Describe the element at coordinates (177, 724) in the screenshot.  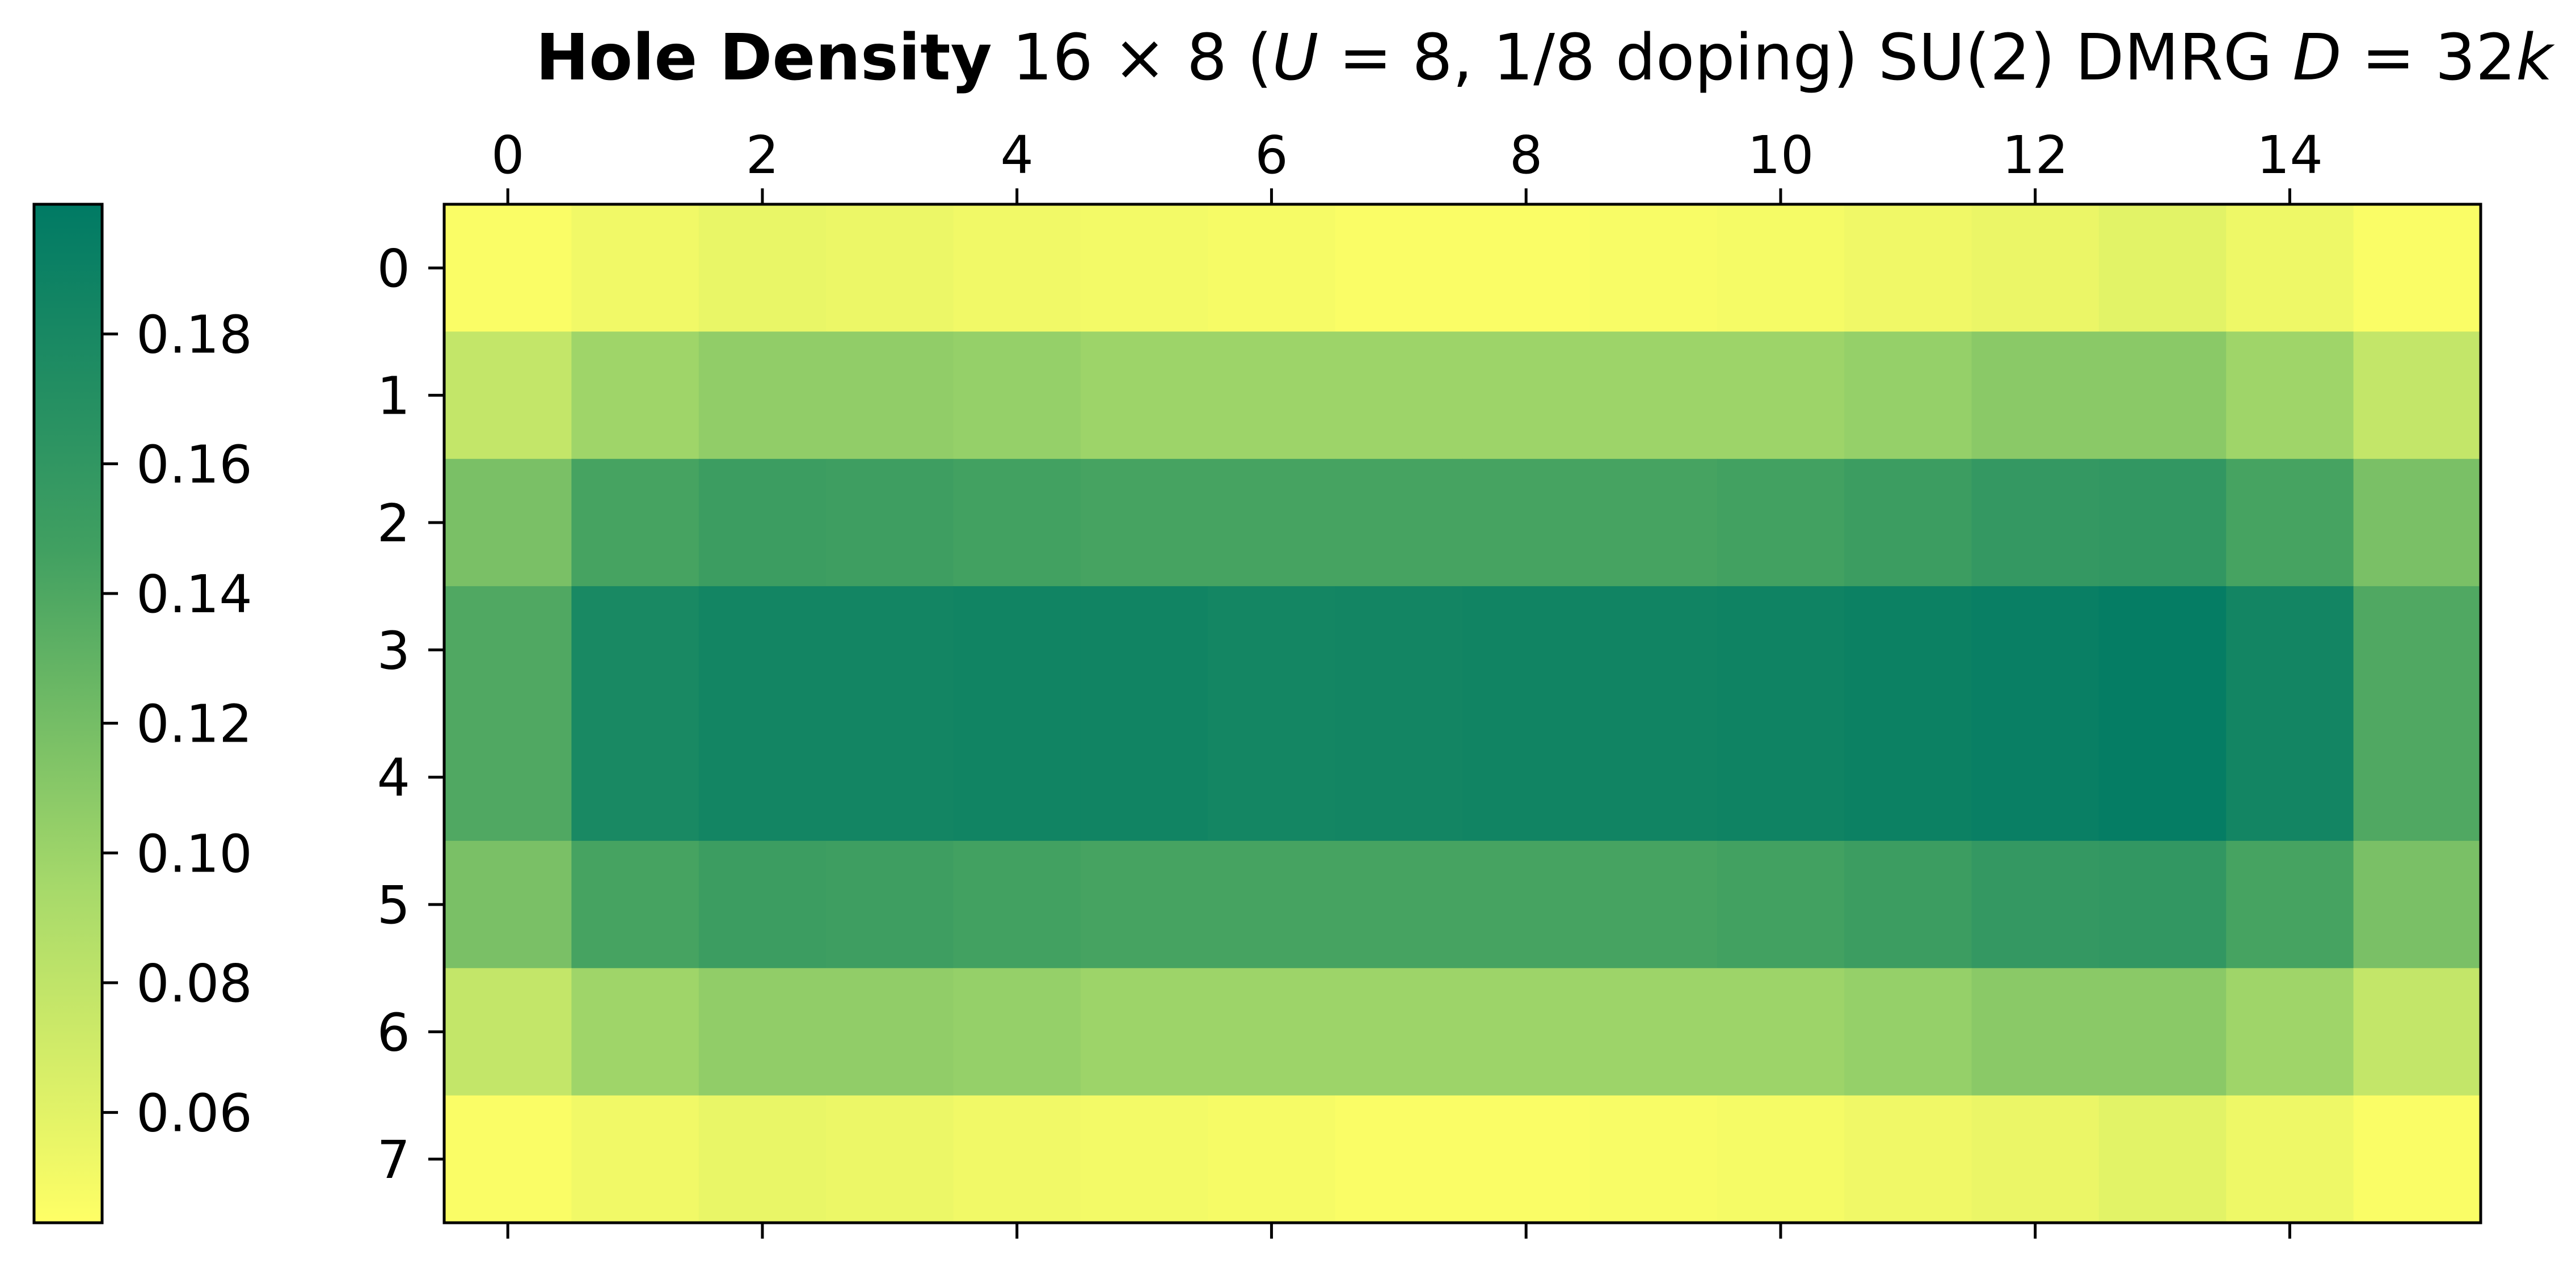
I see `colorbar-axis: 0.06 0.08 0.10 0.12 0.14 0.16 0.18` at that location.